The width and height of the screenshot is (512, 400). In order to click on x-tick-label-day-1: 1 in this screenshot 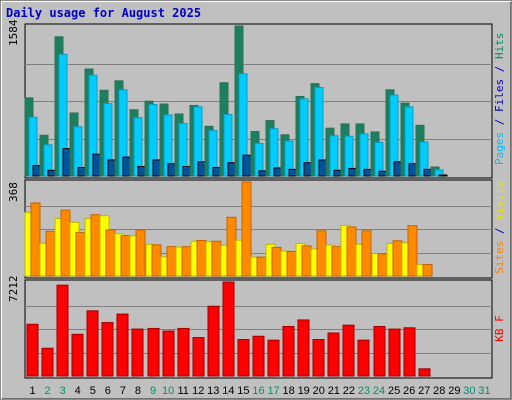, I will do `click(32, 391)`.